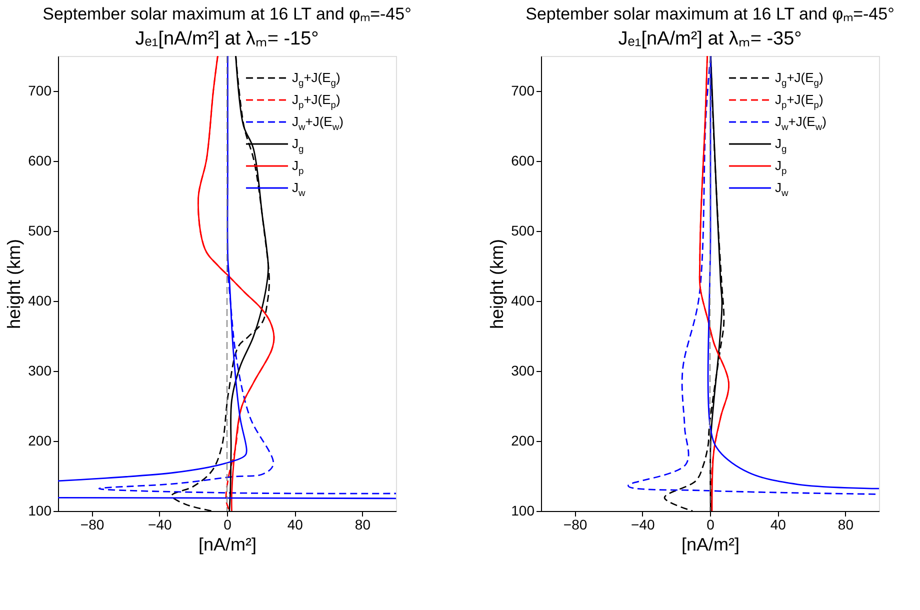 The height and width of the screenshot is (610, 920). What do you see at coordinates (227, 39) in the screenshot?
I see `chart-subtitle: Jₑ₁[nA/m²] at λₘ= -15°` at bounding box center [227, 39].